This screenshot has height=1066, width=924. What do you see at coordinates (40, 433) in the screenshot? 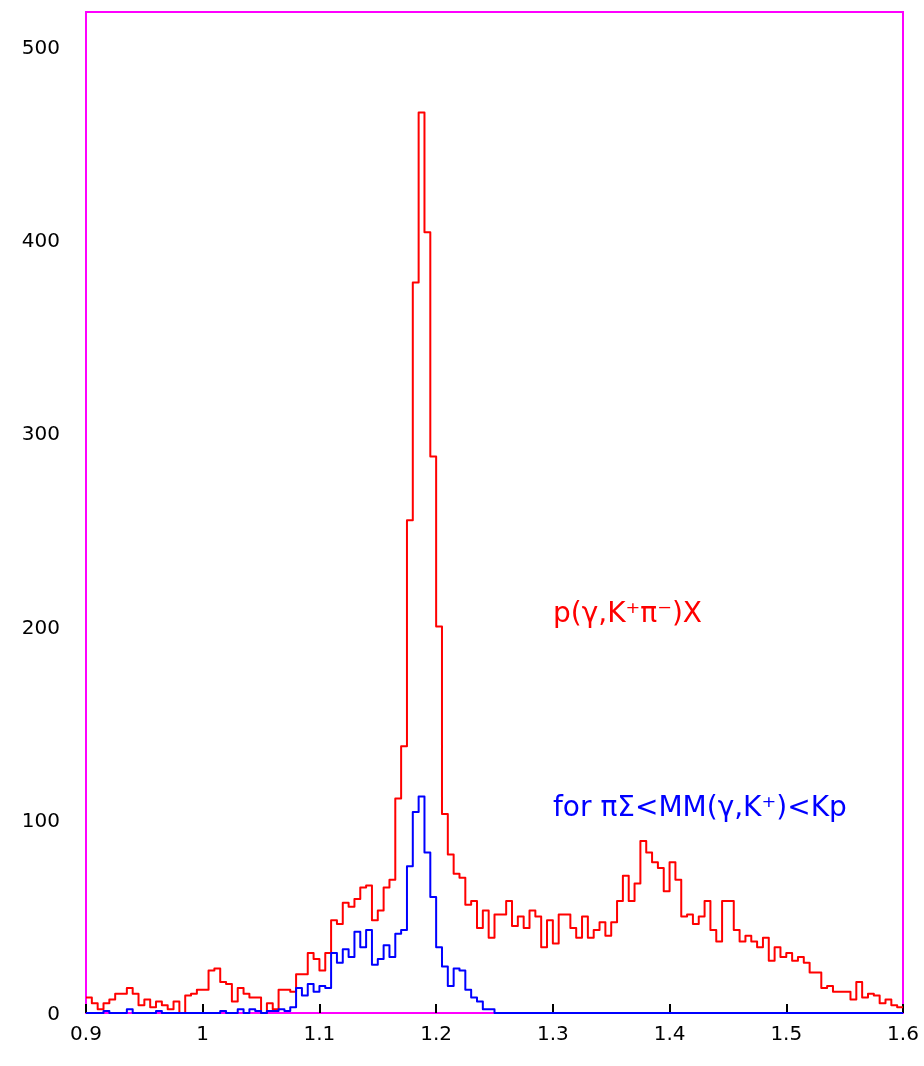
I see `y-tick-label: 300` at bounding box center [40, 433].